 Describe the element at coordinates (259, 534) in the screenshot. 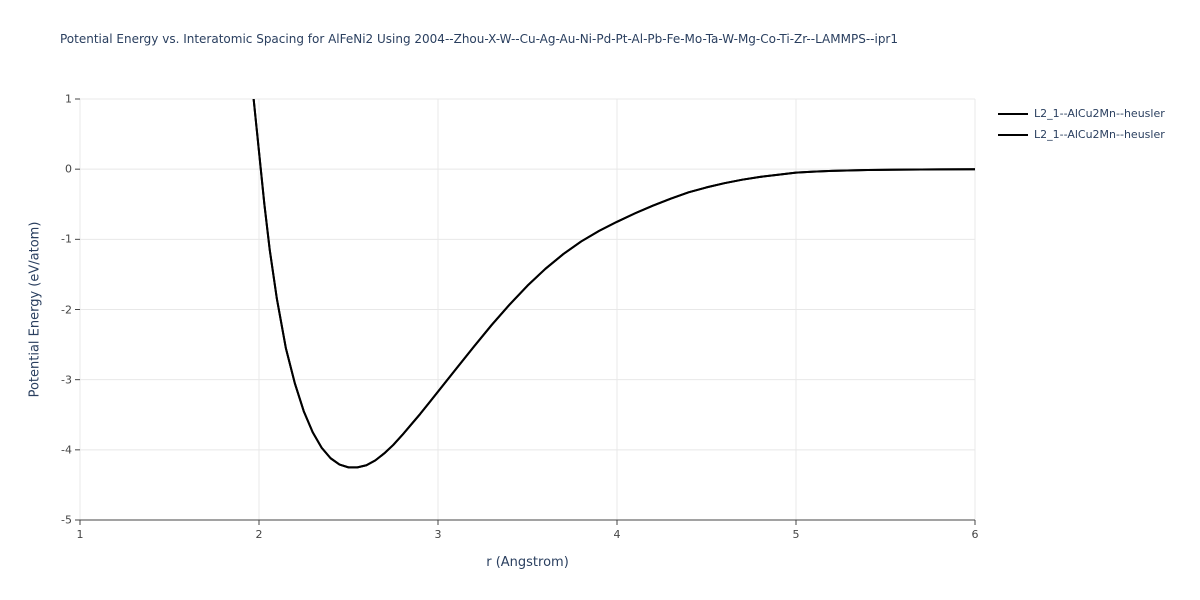

I see `x-tick-label: 2` at that location.